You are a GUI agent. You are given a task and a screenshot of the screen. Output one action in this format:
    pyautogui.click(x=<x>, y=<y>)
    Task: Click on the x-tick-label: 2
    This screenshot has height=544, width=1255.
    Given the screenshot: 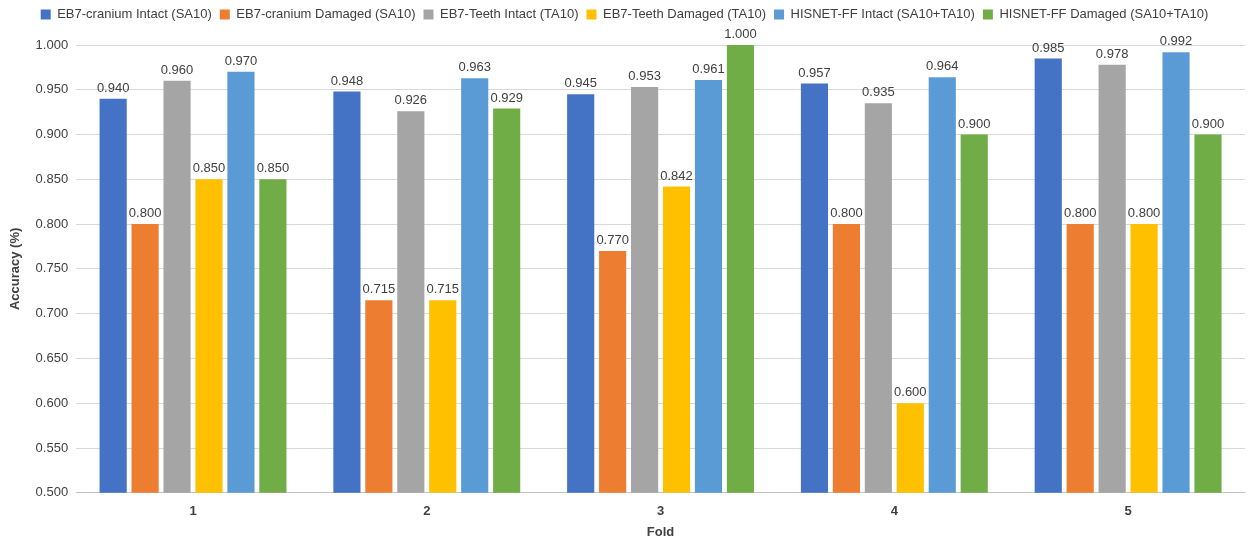 What is the action you would take?
    pyautogui.click(x=427, y=511)
    